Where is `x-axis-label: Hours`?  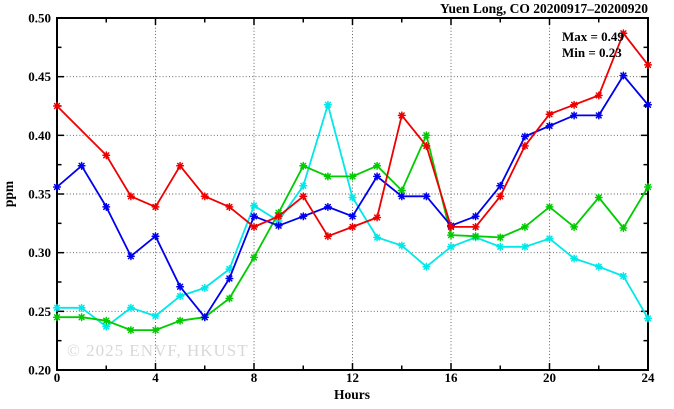 x-axis-label: Hours is located at coordinates (352, 394).